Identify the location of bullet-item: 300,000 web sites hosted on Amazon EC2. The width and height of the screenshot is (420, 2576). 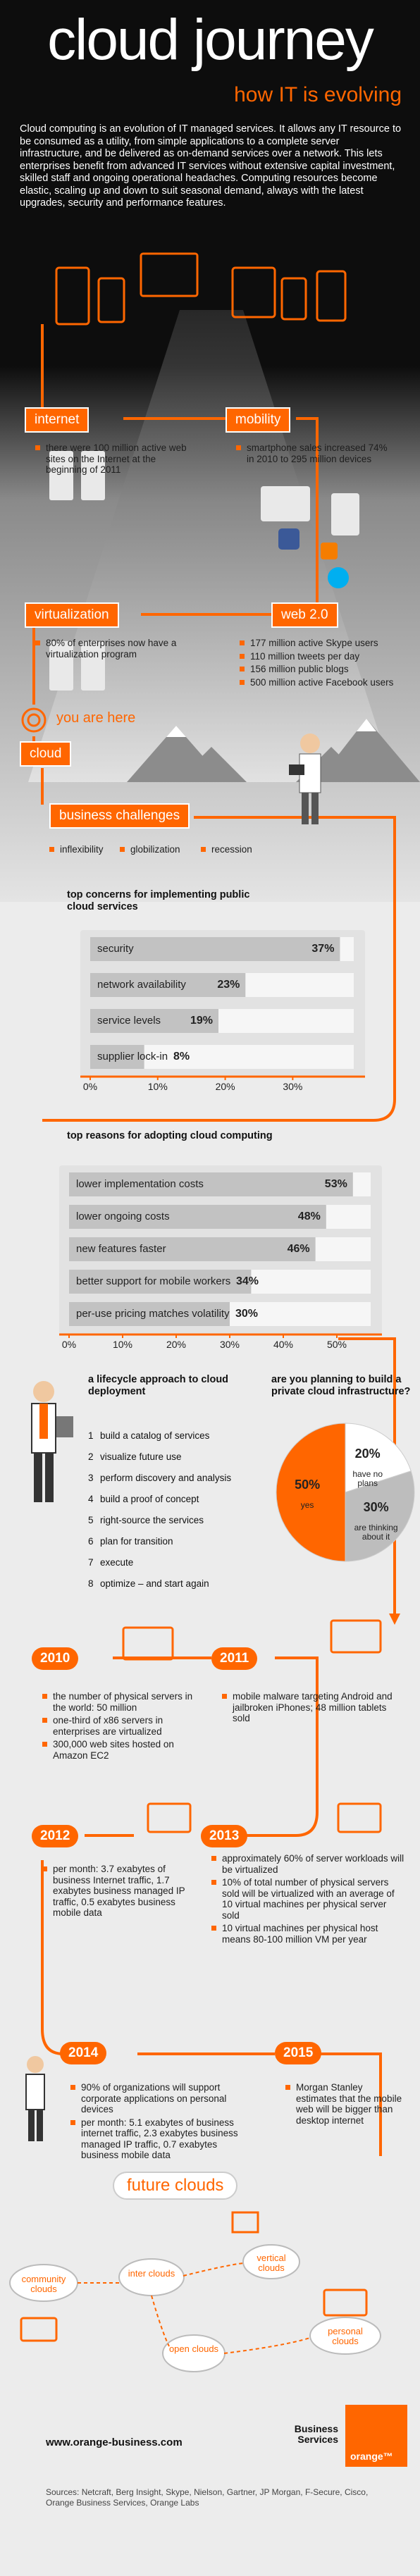
(125, 1750).